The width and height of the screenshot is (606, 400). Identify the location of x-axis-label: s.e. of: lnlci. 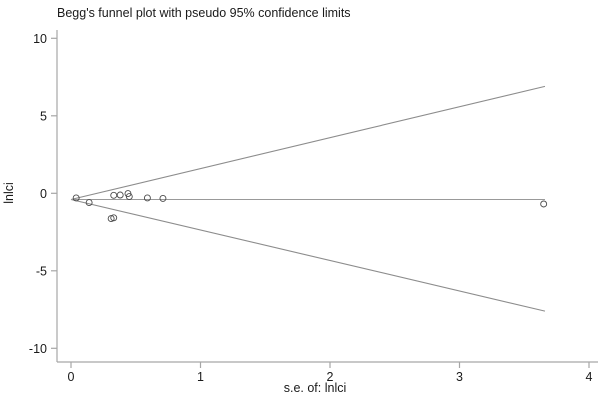
(315, 388).